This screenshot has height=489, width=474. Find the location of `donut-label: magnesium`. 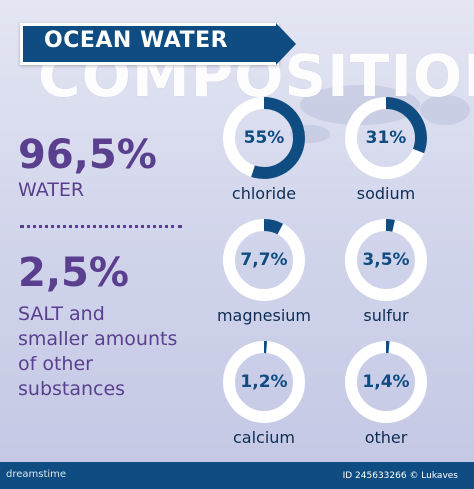

donut-label: magnesium is located at coordinates (264, 315).